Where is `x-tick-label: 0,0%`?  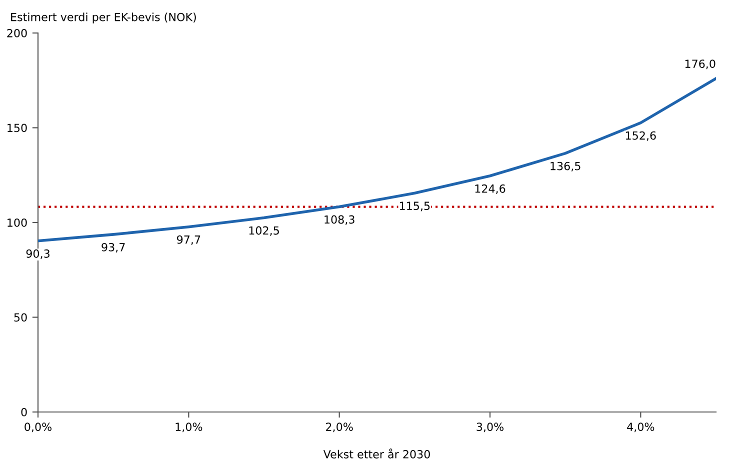
x-tick-label: 0,0% is located at coordinates (38, 427).